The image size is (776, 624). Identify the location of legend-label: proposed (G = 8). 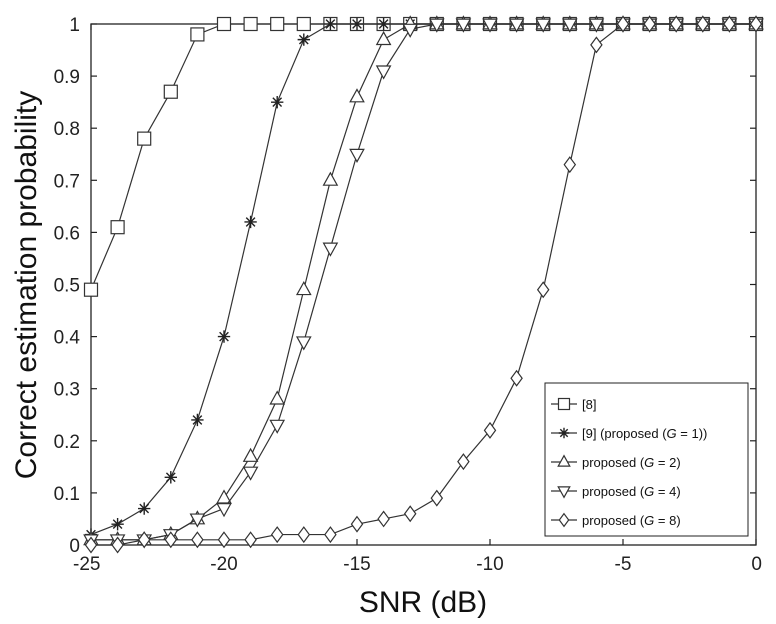
(631, 520).